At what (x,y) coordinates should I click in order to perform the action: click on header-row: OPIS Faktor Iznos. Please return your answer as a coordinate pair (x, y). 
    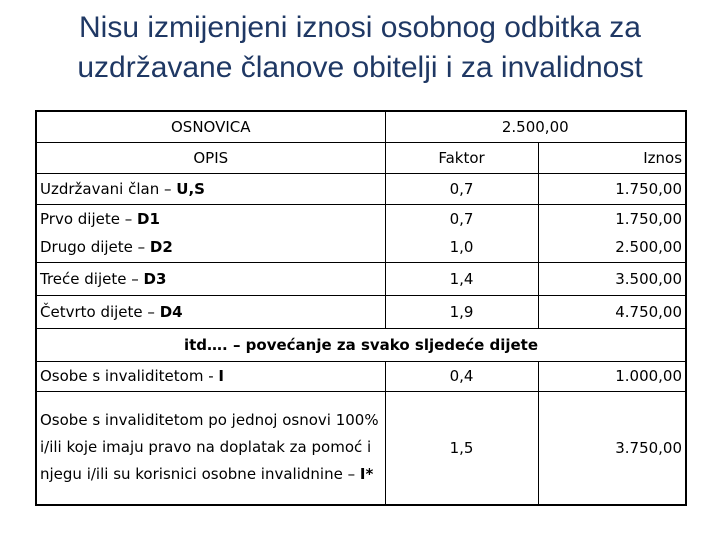
    Looking at the image, I should click on (361, 158).